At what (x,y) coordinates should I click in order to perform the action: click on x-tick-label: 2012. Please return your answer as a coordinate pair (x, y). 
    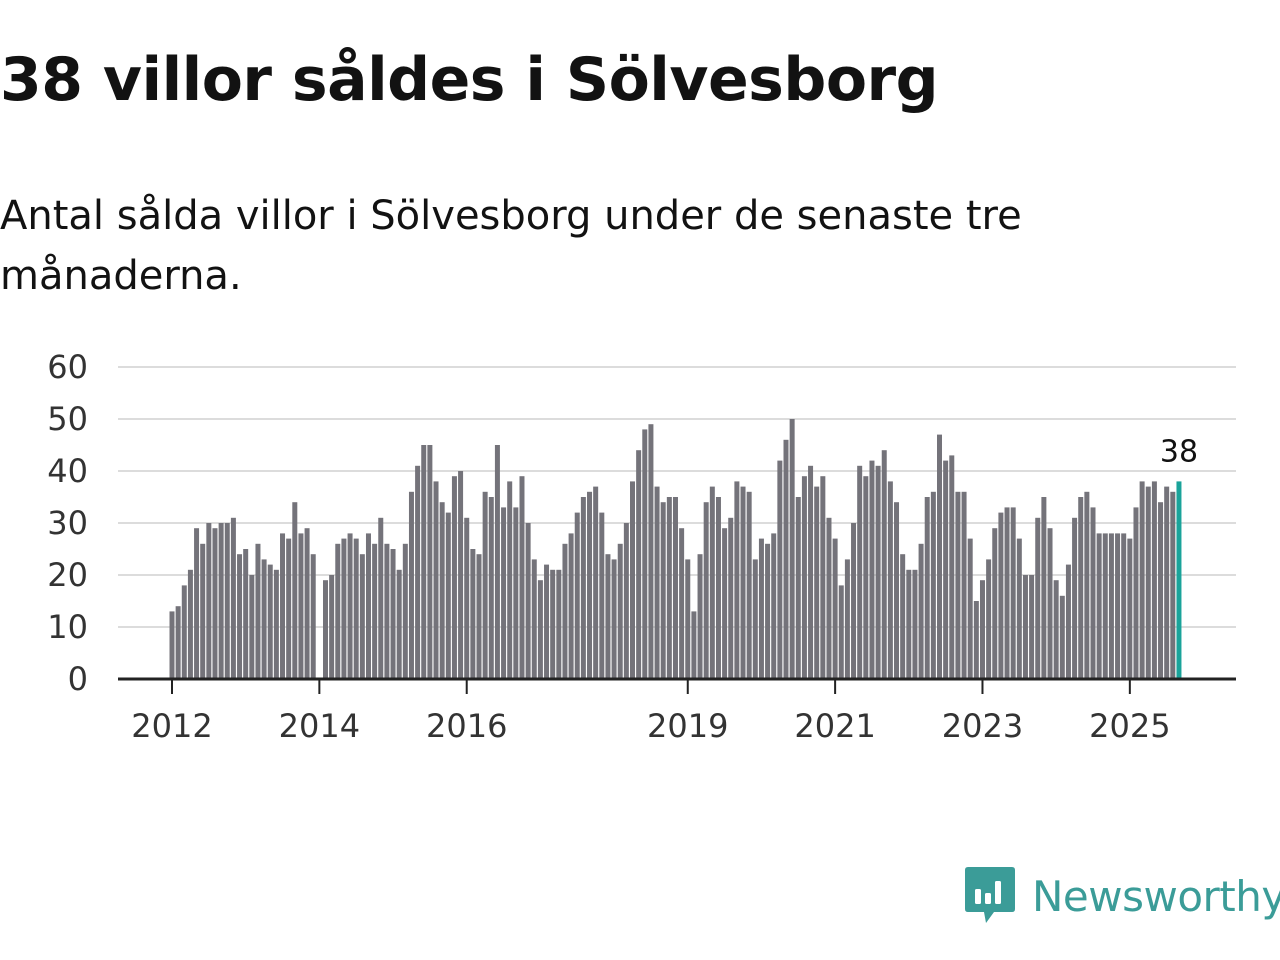
    Looking at the image, I should click on (171, 726).